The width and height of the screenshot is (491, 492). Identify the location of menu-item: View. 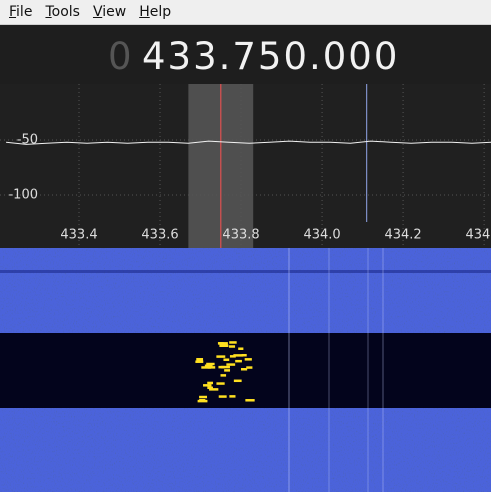
(109, 12).